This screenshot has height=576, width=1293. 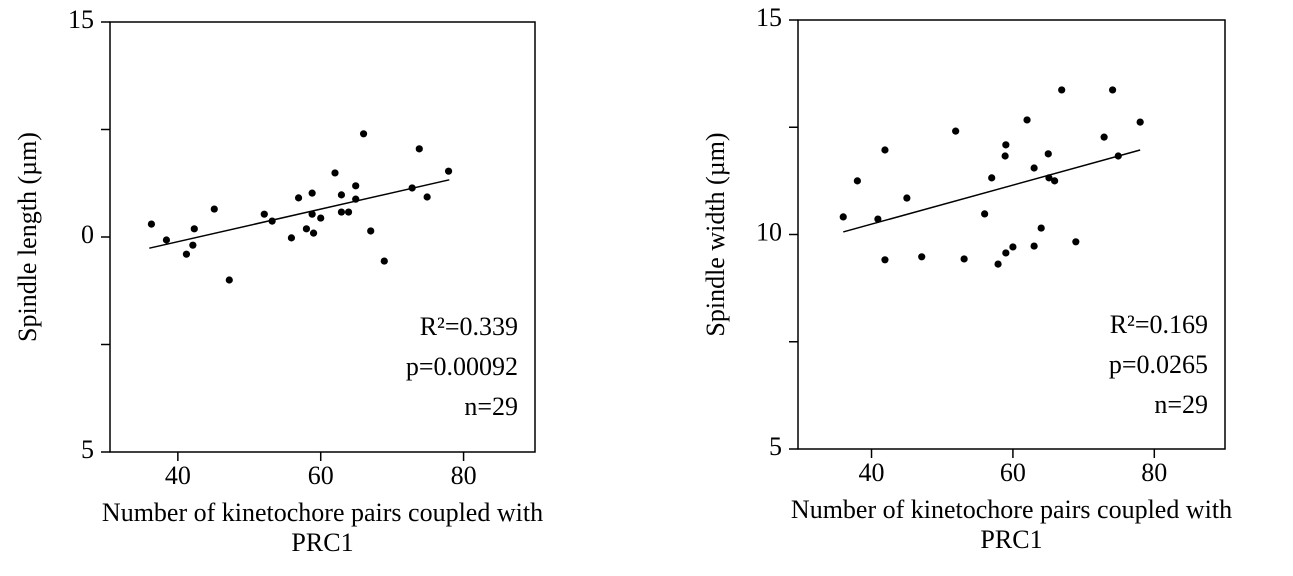 I want to click on annotation: R²=0.339, so click(x=469, y=326).